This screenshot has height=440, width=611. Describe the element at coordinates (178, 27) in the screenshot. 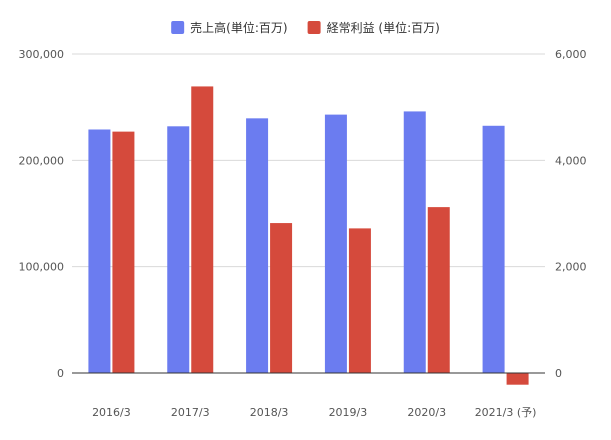

I see `legend-swatch-sales` at that location.